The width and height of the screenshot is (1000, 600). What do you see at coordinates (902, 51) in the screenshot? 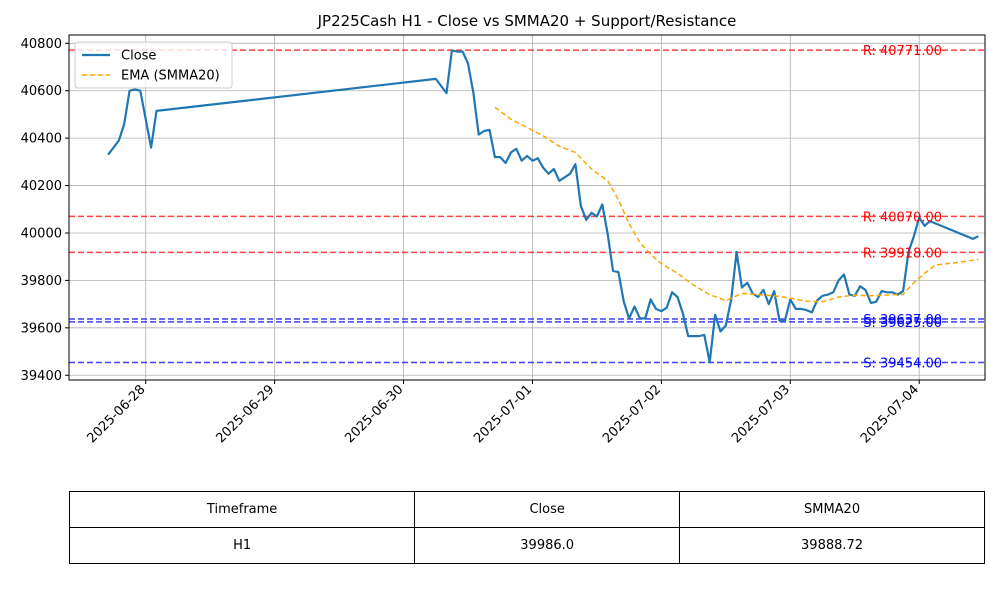
I see `resistance-level-label: R: 40771.00` at bounding box center [902, 51].